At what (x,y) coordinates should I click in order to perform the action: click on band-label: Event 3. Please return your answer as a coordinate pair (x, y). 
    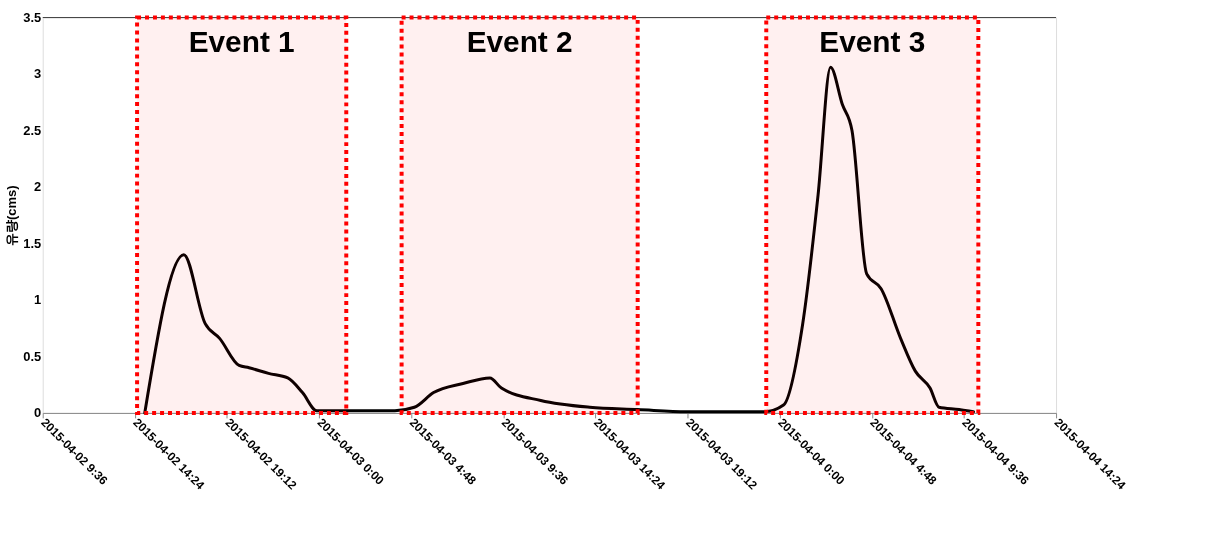
    Looking at the image, I should click on (872, 42).